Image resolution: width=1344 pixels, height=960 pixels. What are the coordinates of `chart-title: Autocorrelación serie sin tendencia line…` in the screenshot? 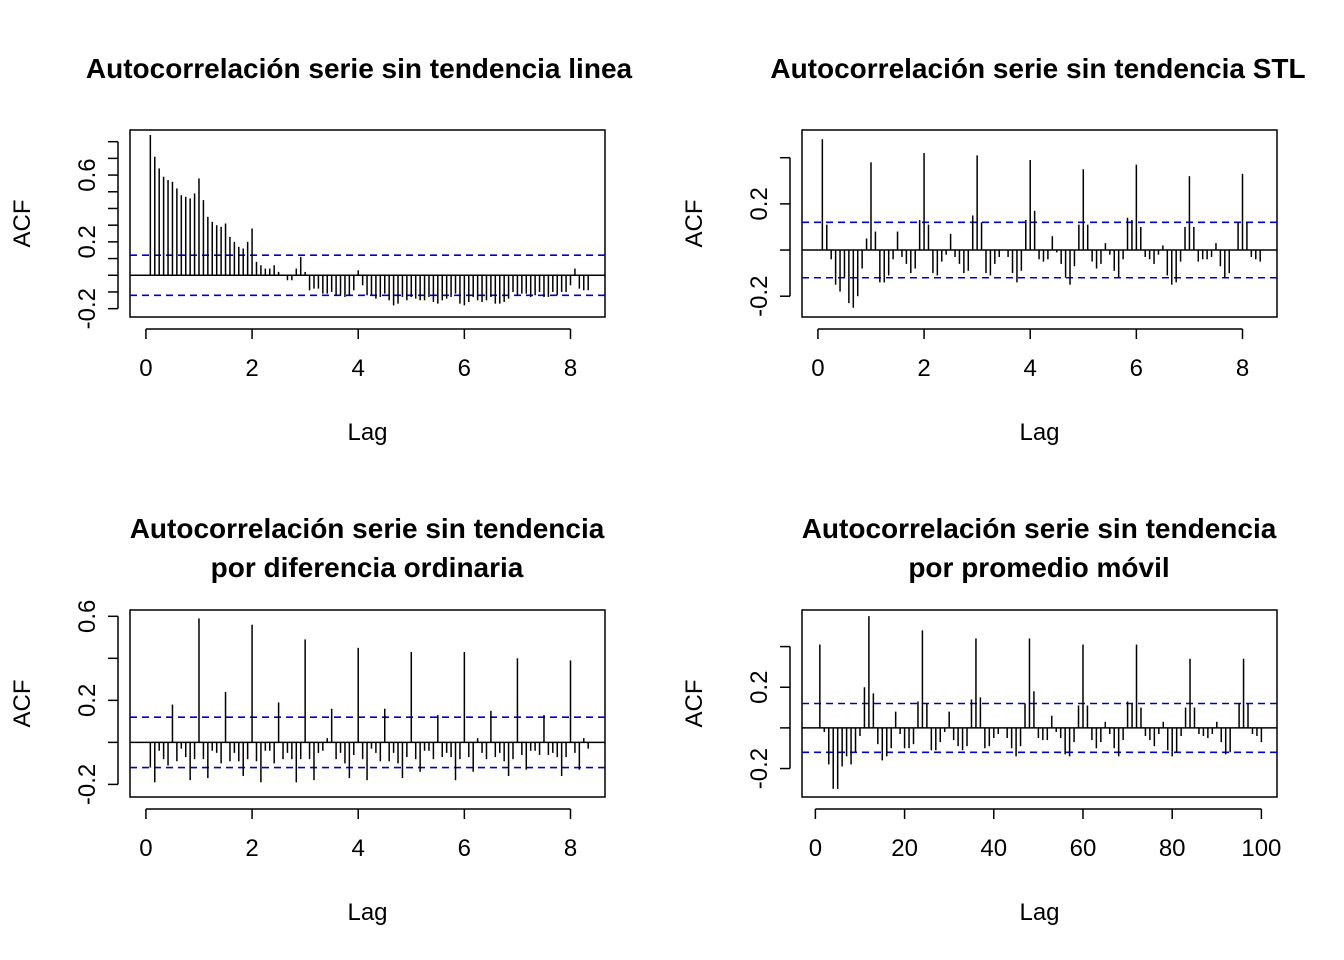 It's located at (359, 68).